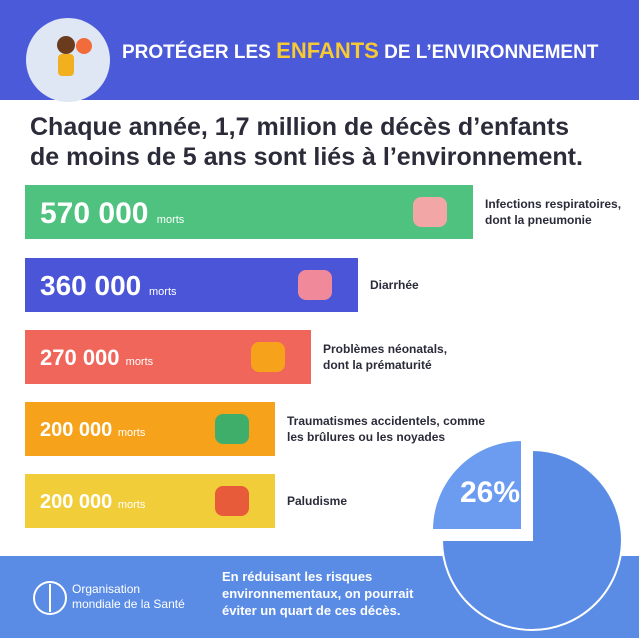 The width and height of the screenshot is (639, 638). Describe the element at coordinates (318, 593) in the screenshot. I see `footer-note: environnementaux, on pourrait` at that location.